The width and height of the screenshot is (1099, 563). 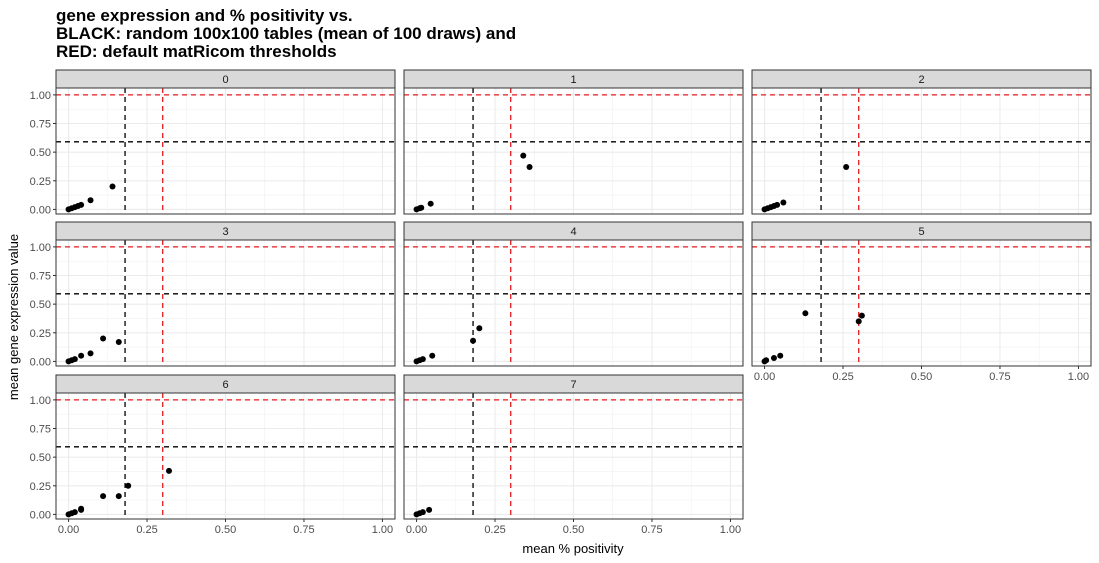 What do you see at coordinates (204, 15) in the screenshot?
I see `chart-title-line-1: gene expression and % positivity vs.` at bounding box center [204, 15].